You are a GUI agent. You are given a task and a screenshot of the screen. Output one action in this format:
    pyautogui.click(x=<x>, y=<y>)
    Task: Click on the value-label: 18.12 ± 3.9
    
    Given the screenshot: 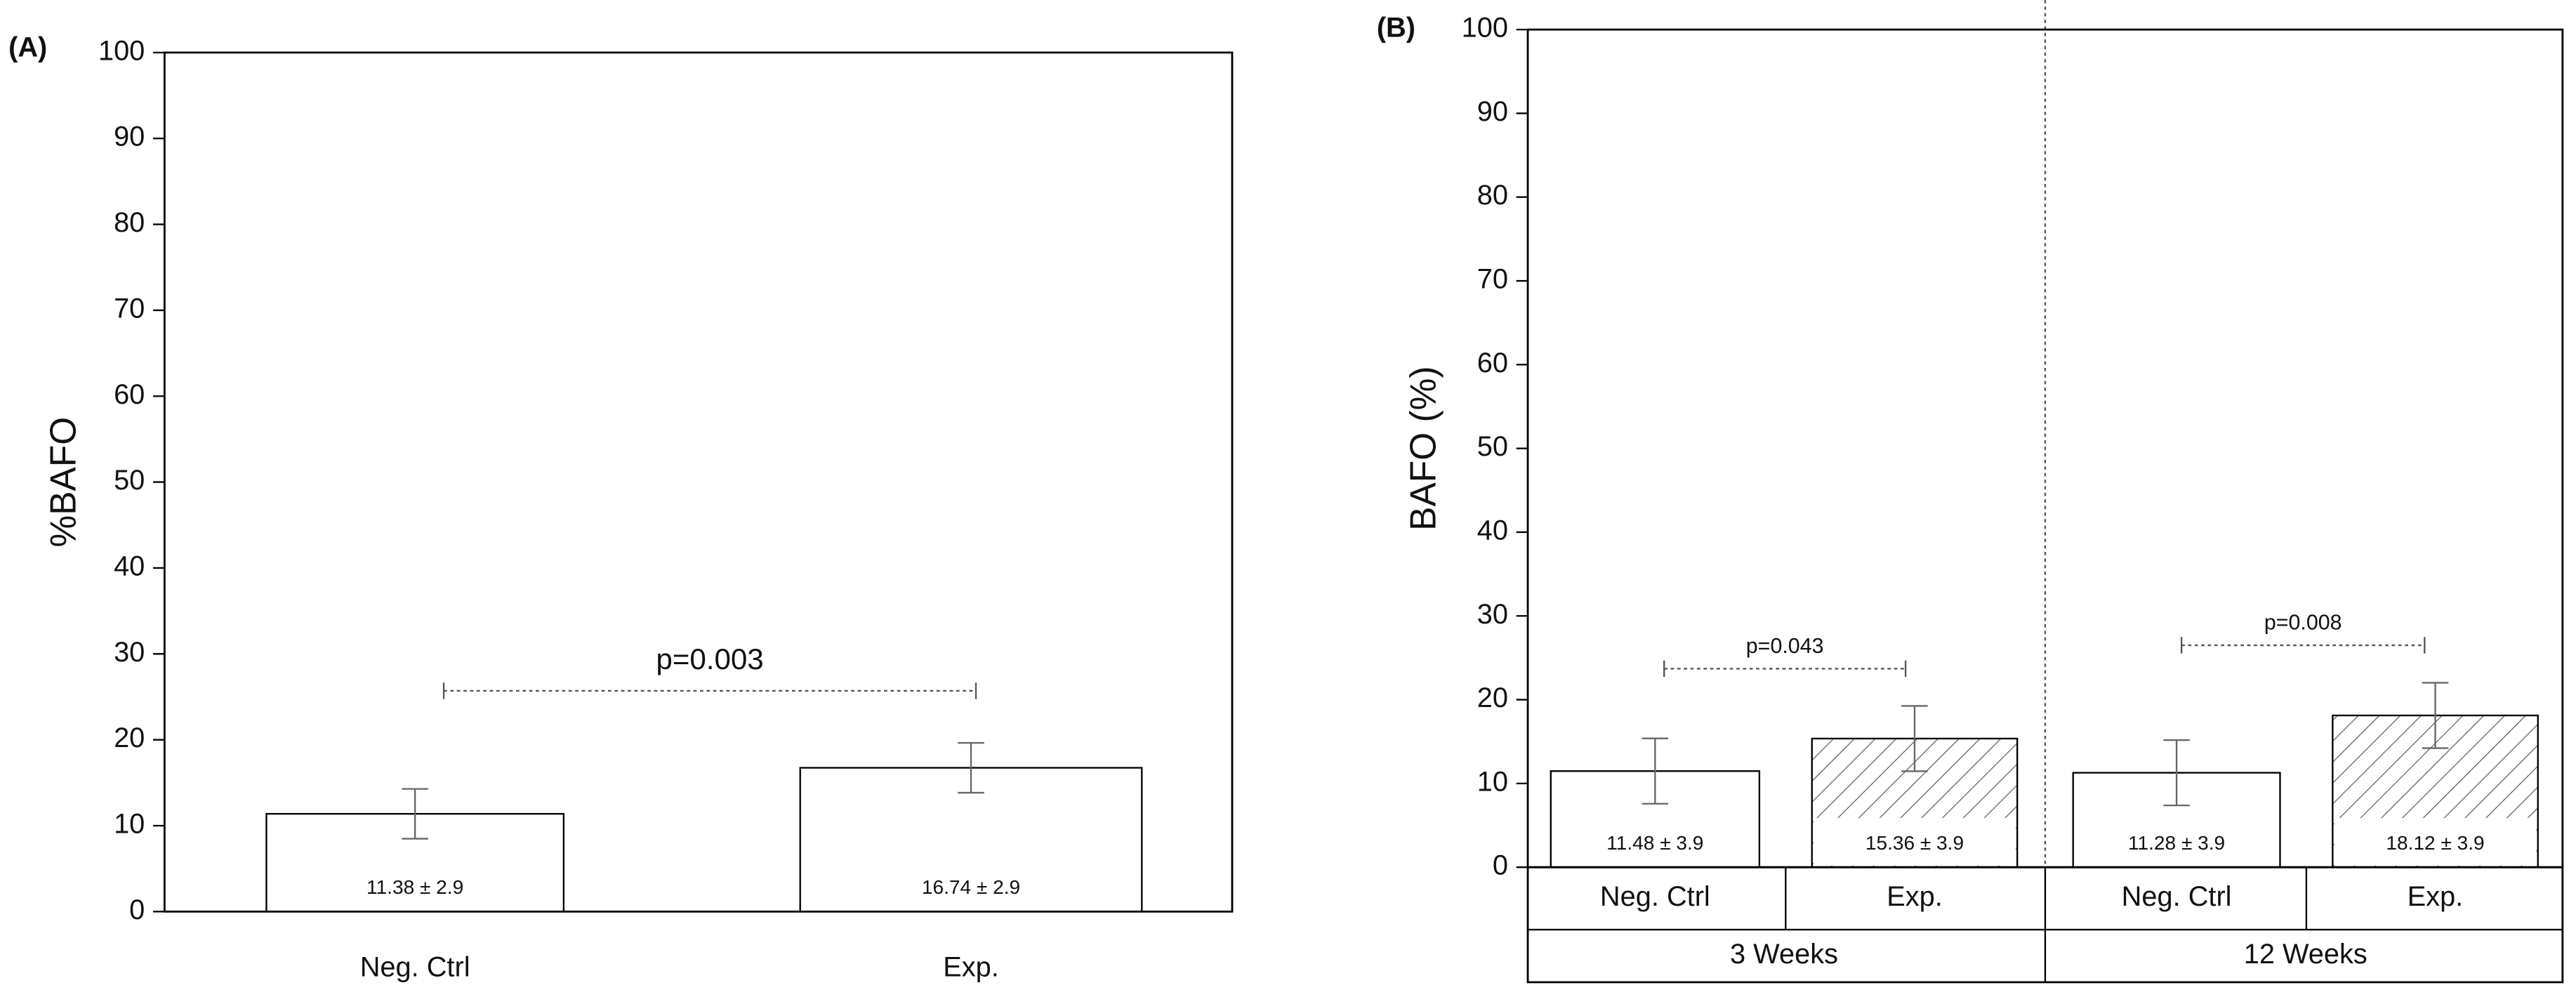 What is the action you would take?
    pyautogui.click(x=2435, y=843)
    